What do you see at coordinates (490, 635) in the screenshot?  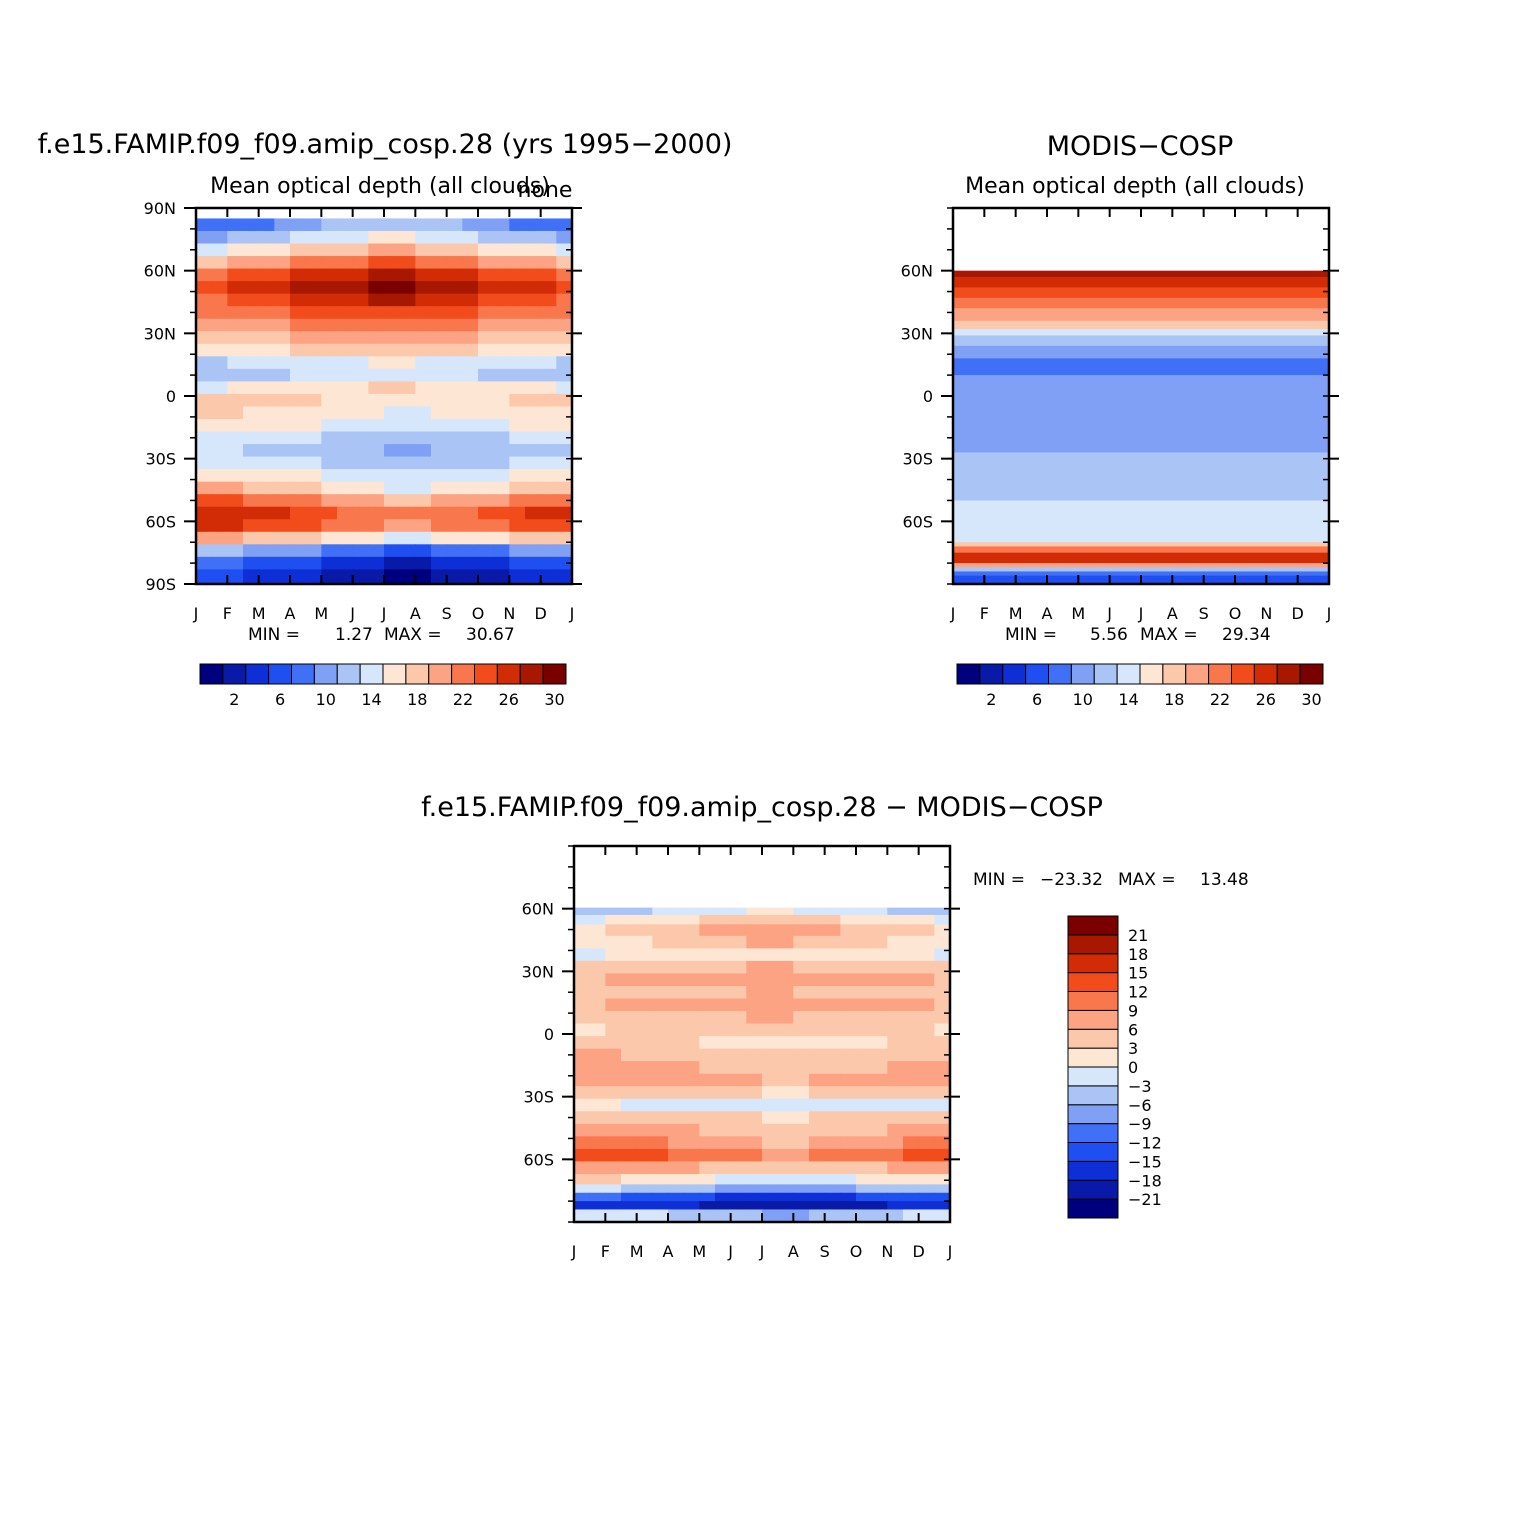 I see `model-max-value: 30.67` at bounding box center [490, 635].